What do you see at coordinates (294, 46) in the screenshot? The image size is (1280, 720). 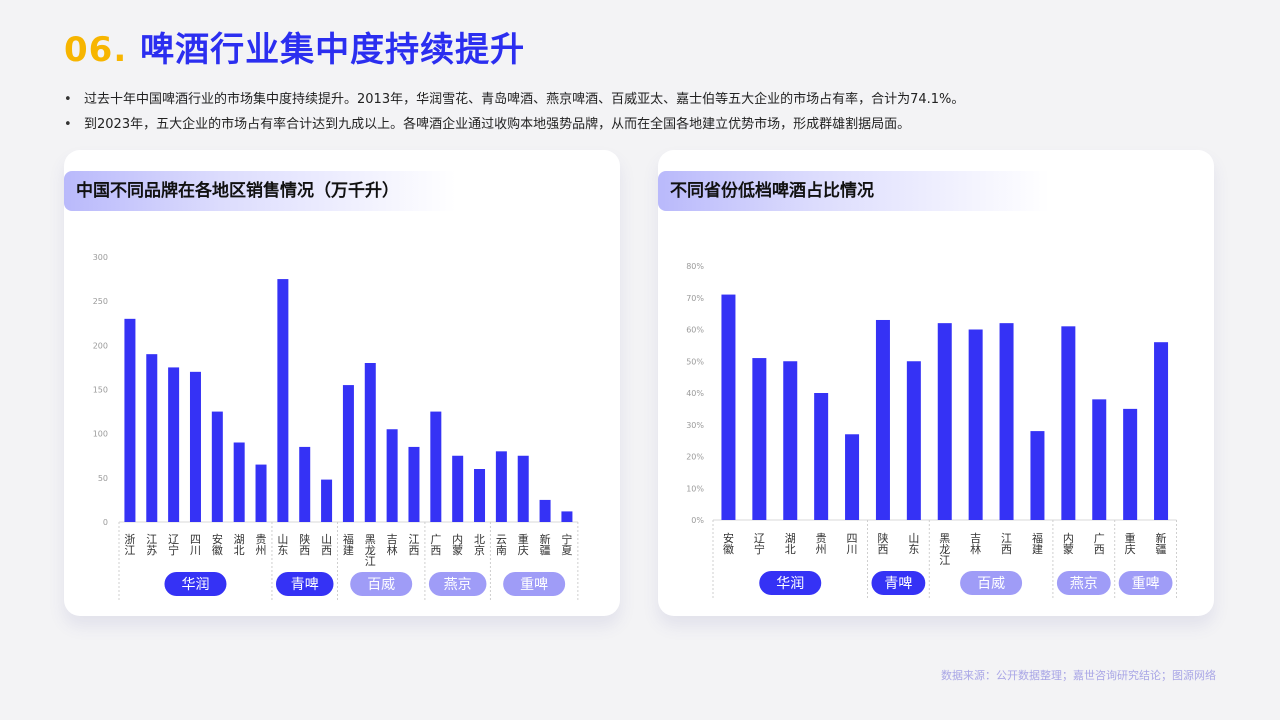 I see `page-title: 06. 啤酒行业集中度持续提升` at bounding box center [294, 46].